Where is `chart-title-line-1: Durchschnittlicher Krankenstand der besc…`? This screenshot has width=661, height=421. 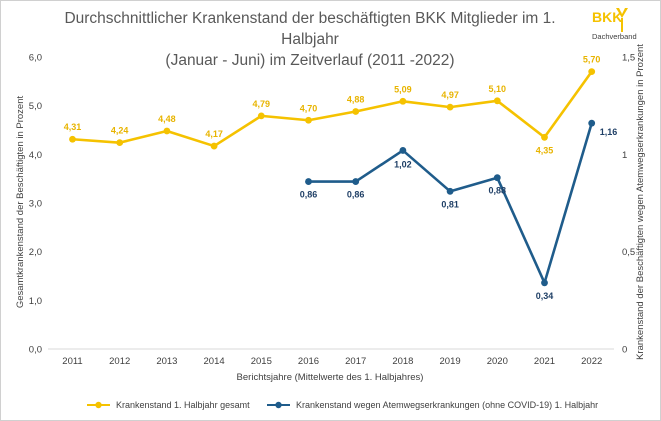 chart-title-line-1: Durchschnittlicher Krankenstand der besc… is located at coordinates (310, 29).